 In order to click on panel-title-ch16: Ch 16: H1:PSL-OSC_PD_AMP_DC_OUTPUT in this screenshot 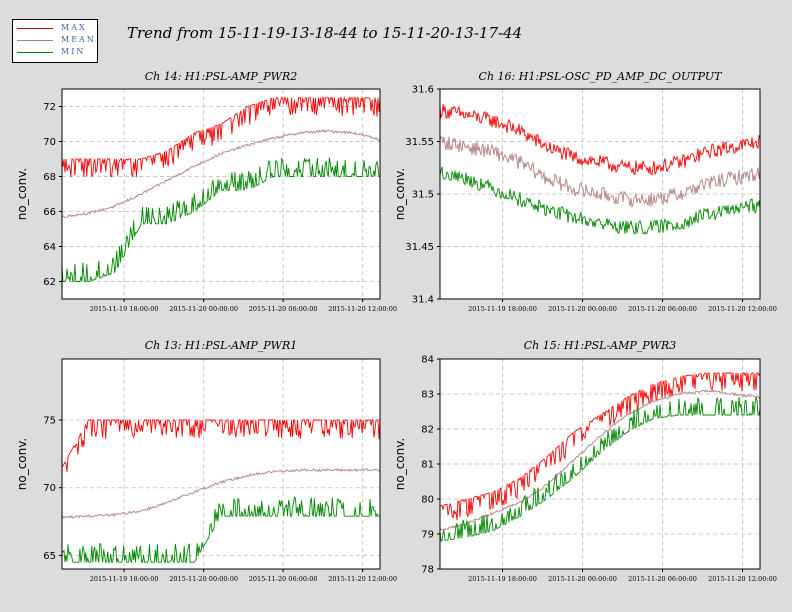, I will do `click(600, 76)`.